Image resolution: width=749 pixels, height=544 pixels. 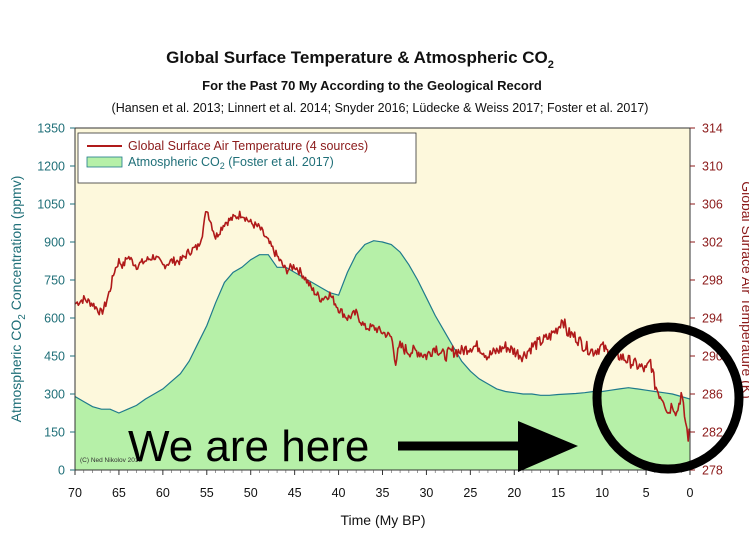 I want to click on left-tick-label: 450, so click(x=54, y=357).